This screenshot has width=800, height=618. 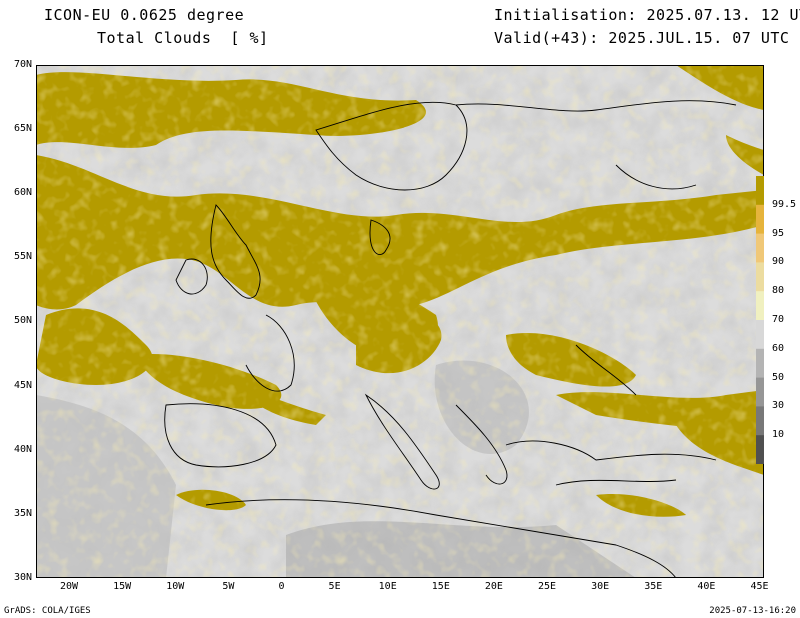 I want to click on legend-label: 30, so click(x=778, y=406).